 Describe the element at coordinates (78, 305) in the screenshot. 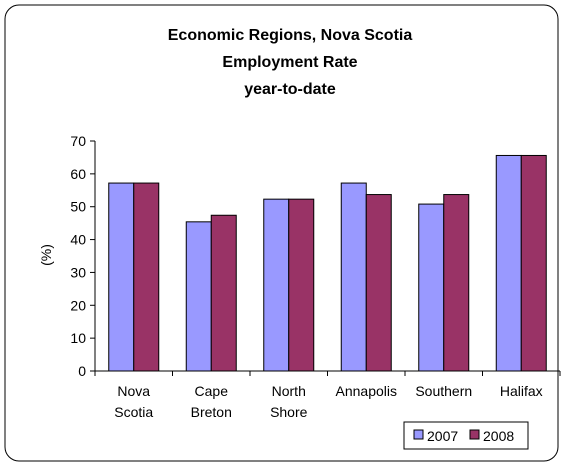

I see `y-tick-label: 20` at that location.